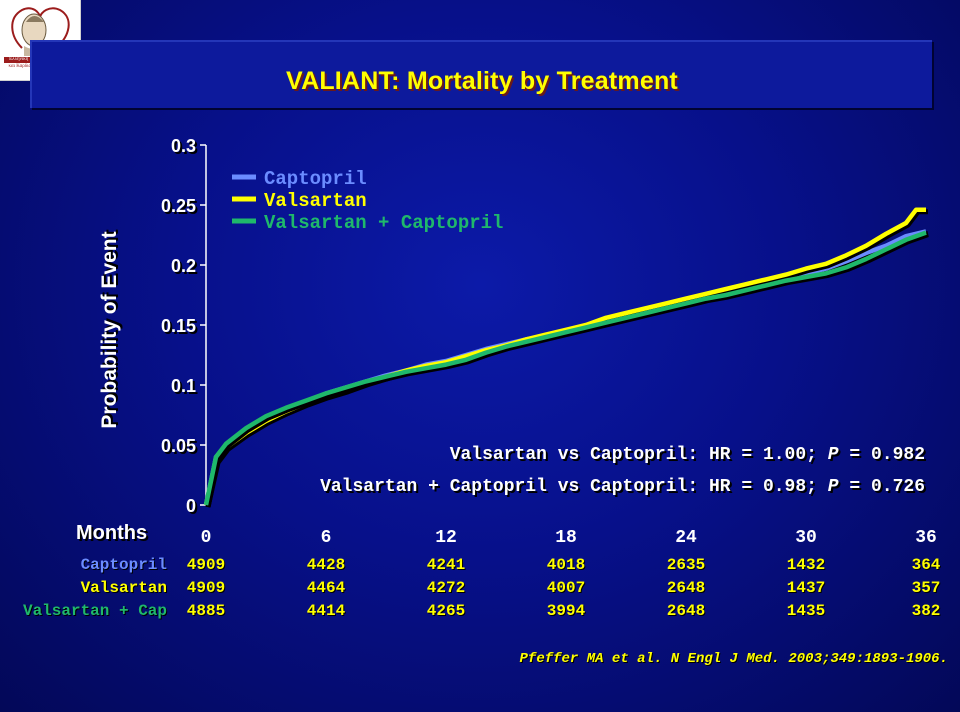 The width and height of the screenshot is (960, 712). What do you see at coordinates (686, 565) in the screenshot?
I see `risk-cell: 2635` at bounding box center [686, 565].